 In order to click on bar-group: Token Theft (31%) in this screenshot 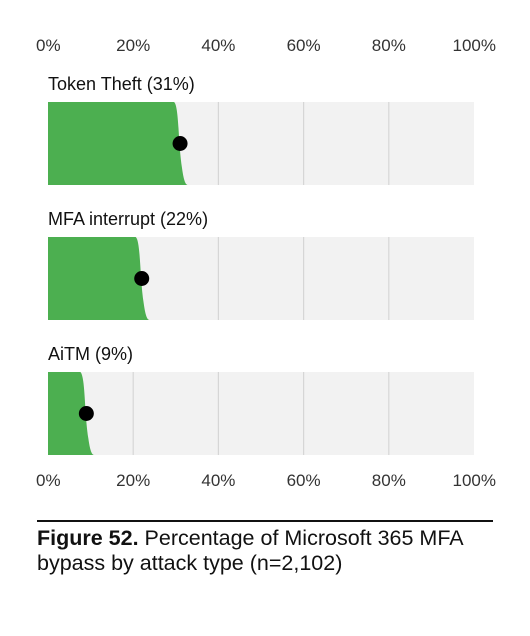, I will do `click(261, 129)`.